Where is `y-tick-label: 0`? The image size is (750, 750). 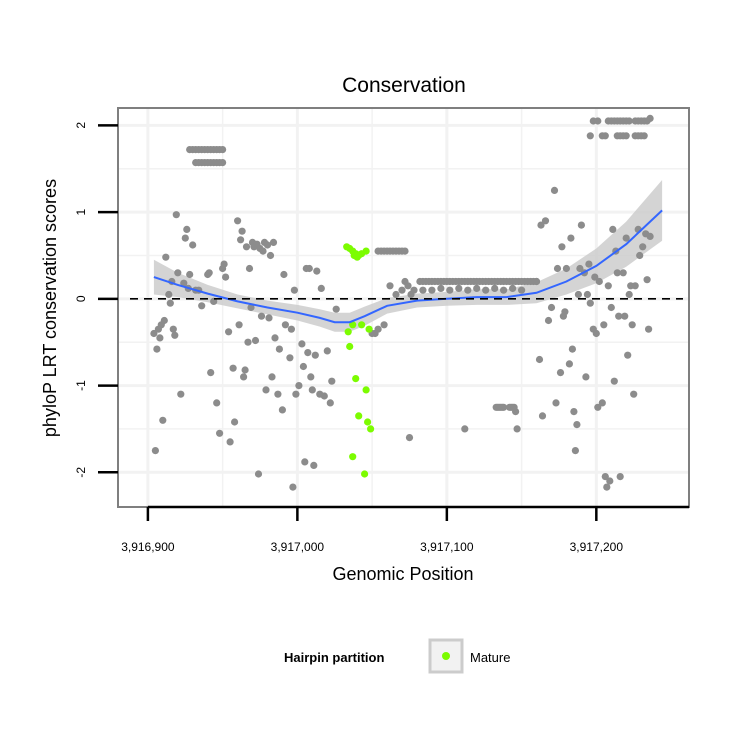
y-tick-label: 0 is located at coordinates (81, 298).